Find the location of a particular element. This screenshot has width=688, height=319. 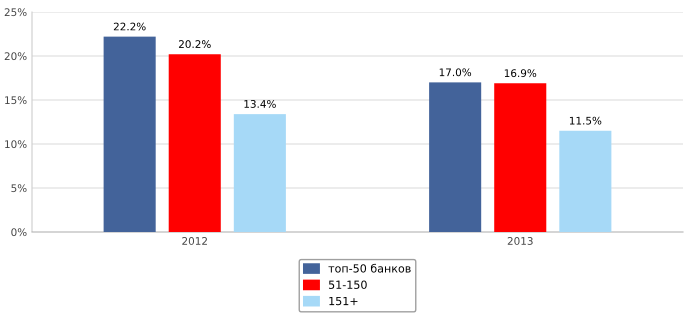

data-label: 22.2% is located at coordinates (130, 26).